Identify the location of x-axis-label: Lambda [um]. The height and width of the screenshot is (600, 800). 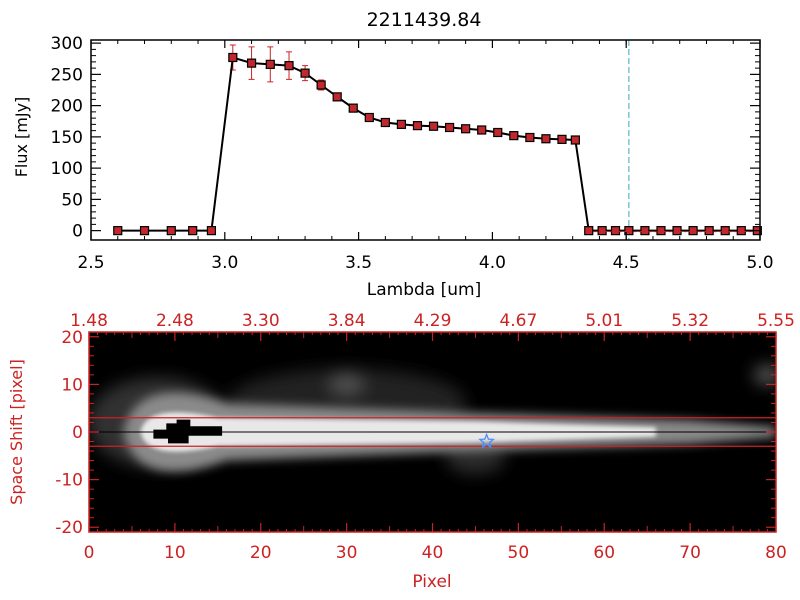
(424, 290).